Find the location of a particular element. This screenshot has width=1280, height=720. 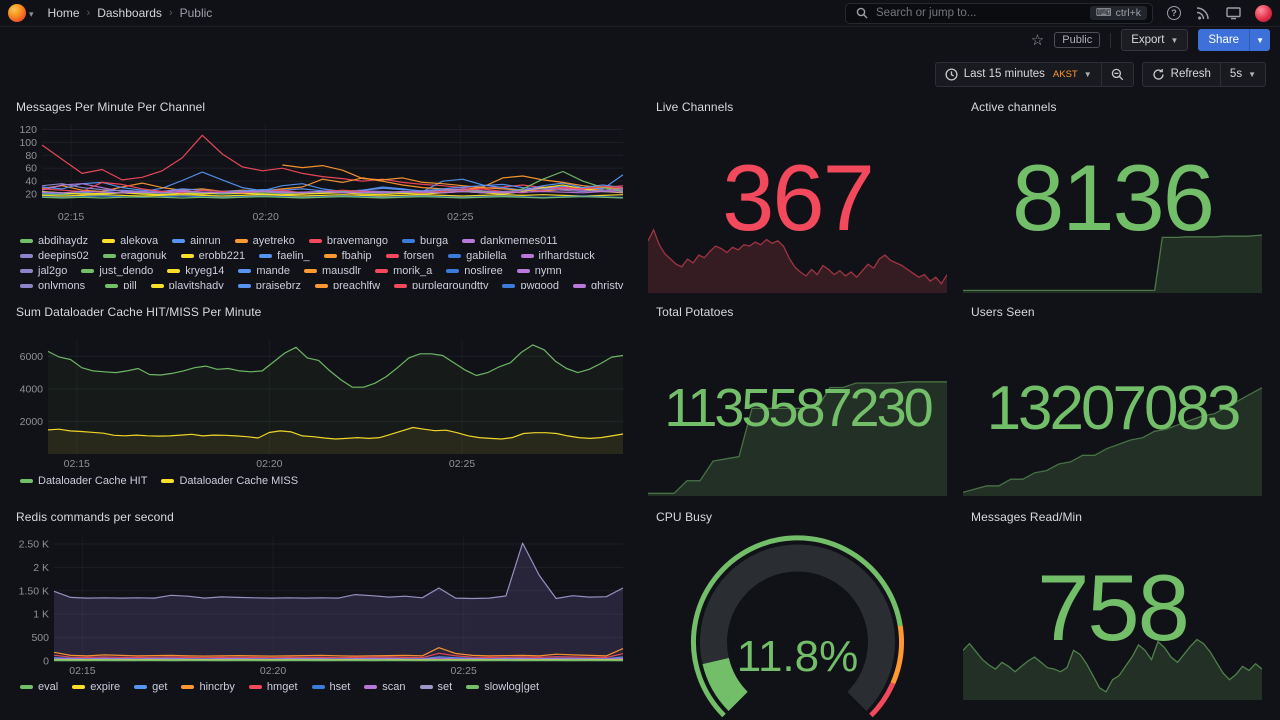

time-picker-group: Last 15 minutes AKST ▼ is located at coordinates (1034, 74).